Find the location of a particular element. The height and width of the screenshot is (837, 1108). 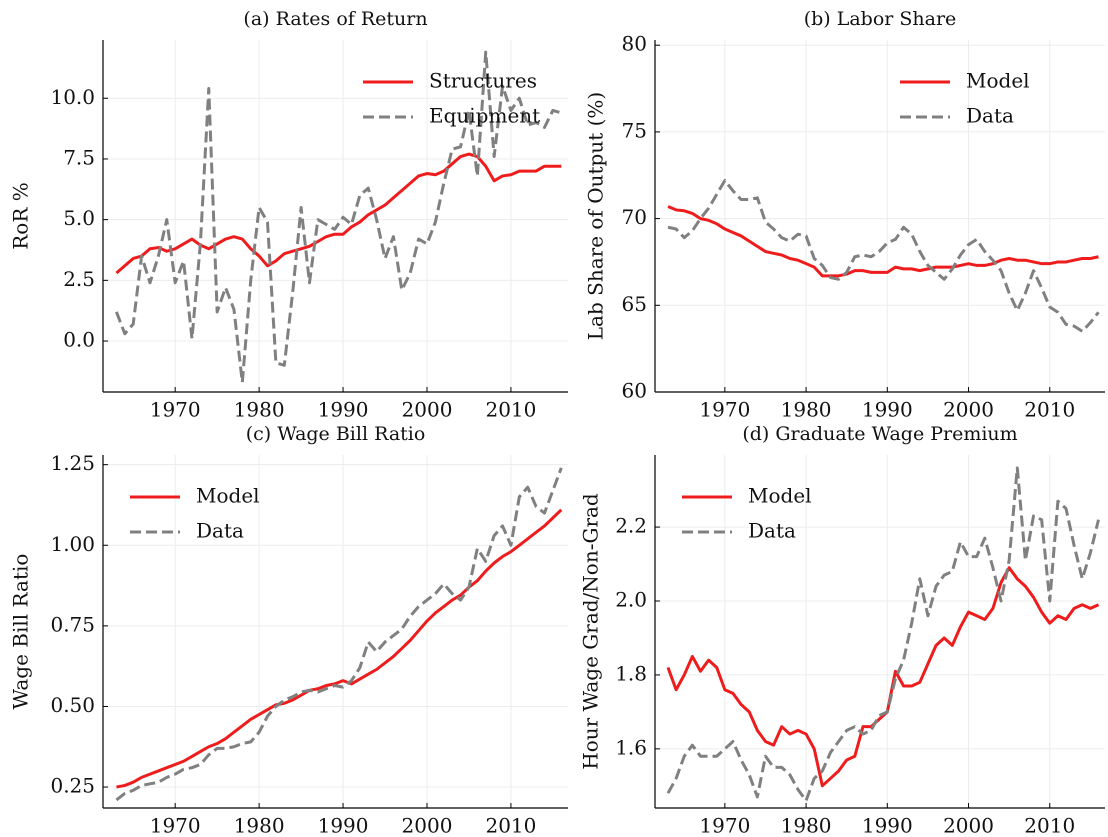

y-tick-label: 75 is located at coordinates (634, 130).